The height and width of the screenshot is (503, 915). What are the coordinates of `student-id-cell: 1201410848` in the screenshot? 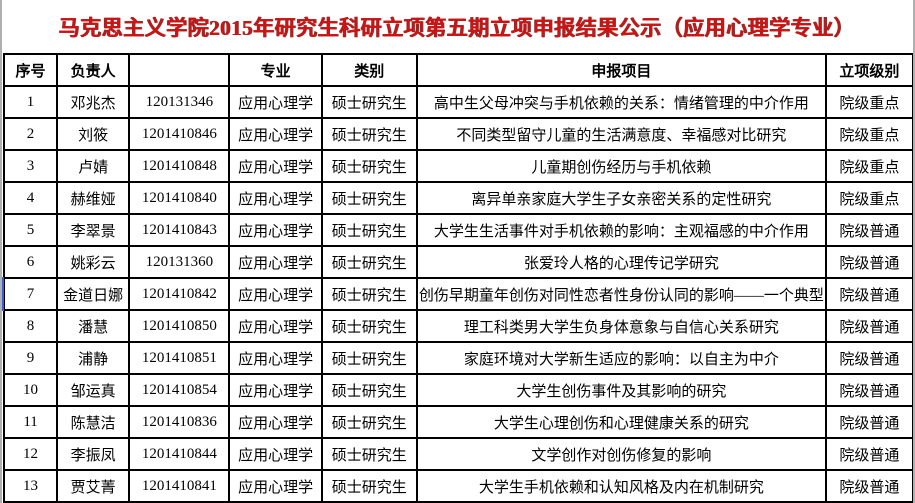 It's located at (179, 166).